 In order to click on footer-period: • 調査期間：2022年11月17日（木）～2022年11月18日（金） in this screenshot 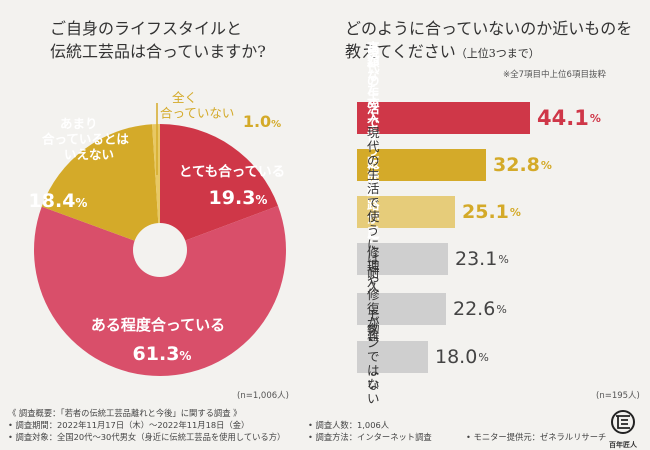, I will do `click(129, 425)`.